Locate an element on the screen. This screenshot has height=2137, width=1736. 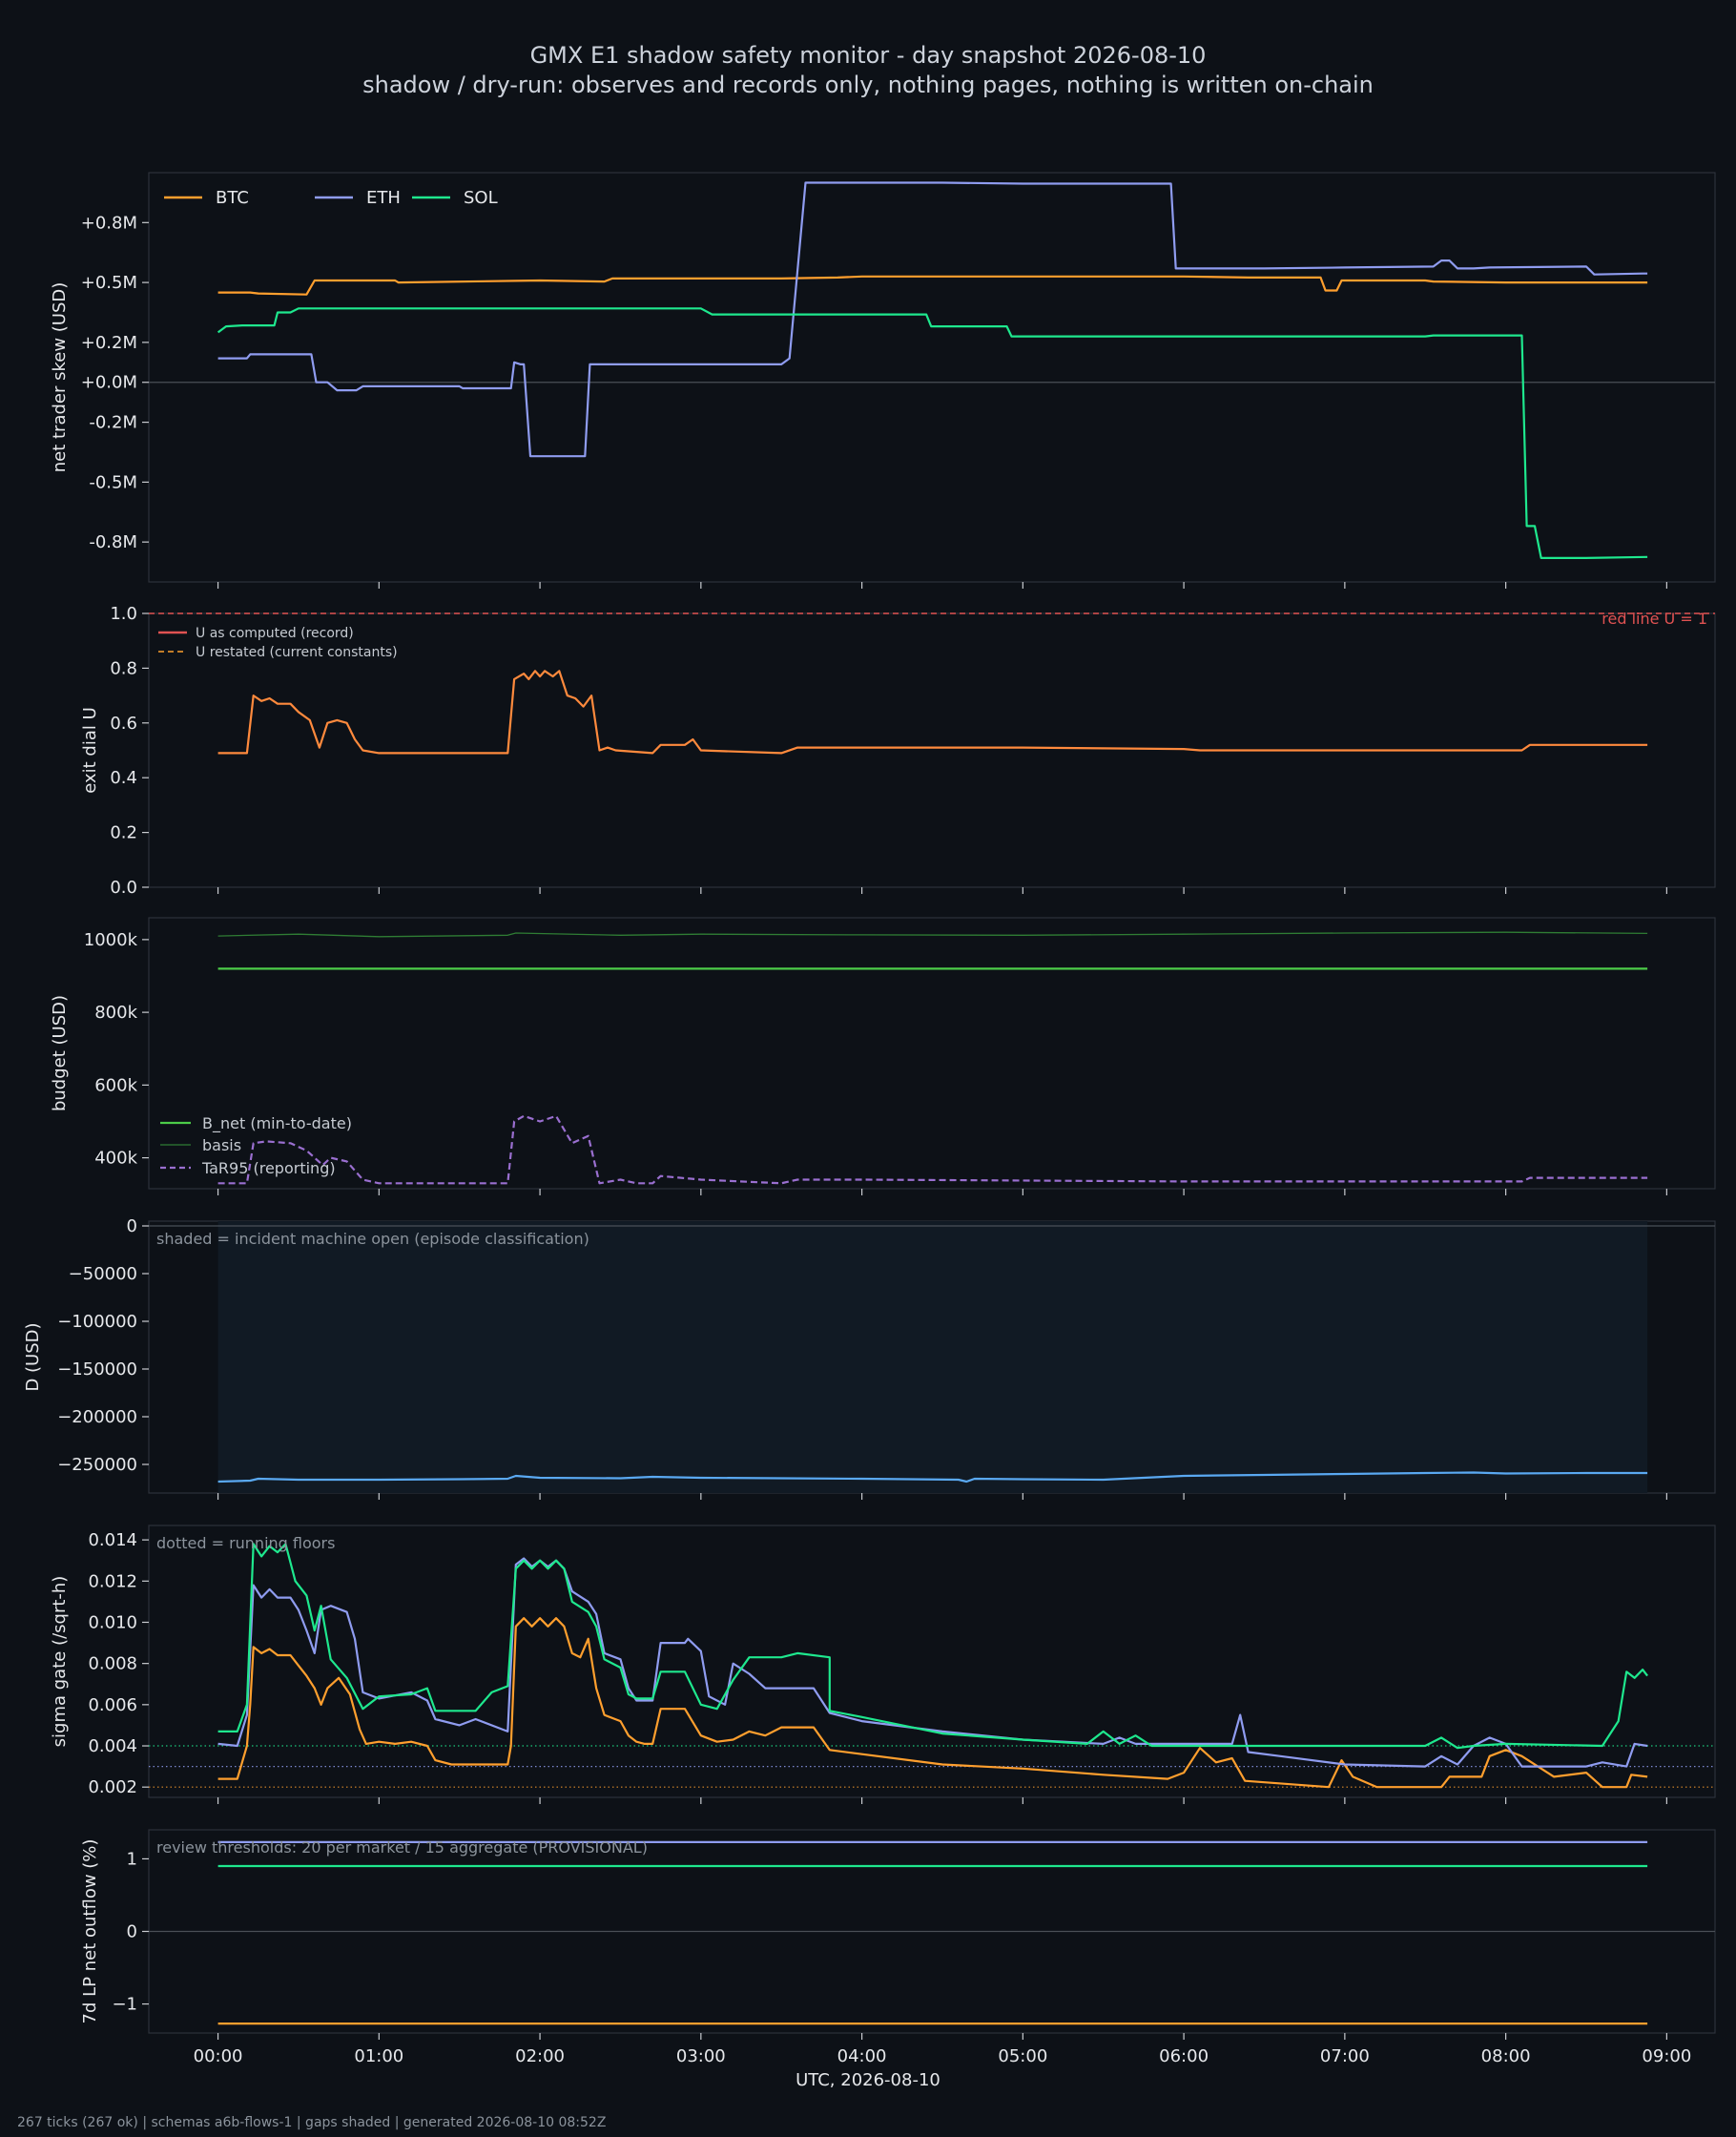
x-tick-label: 03:00 is located at coordinates (701, 2056).